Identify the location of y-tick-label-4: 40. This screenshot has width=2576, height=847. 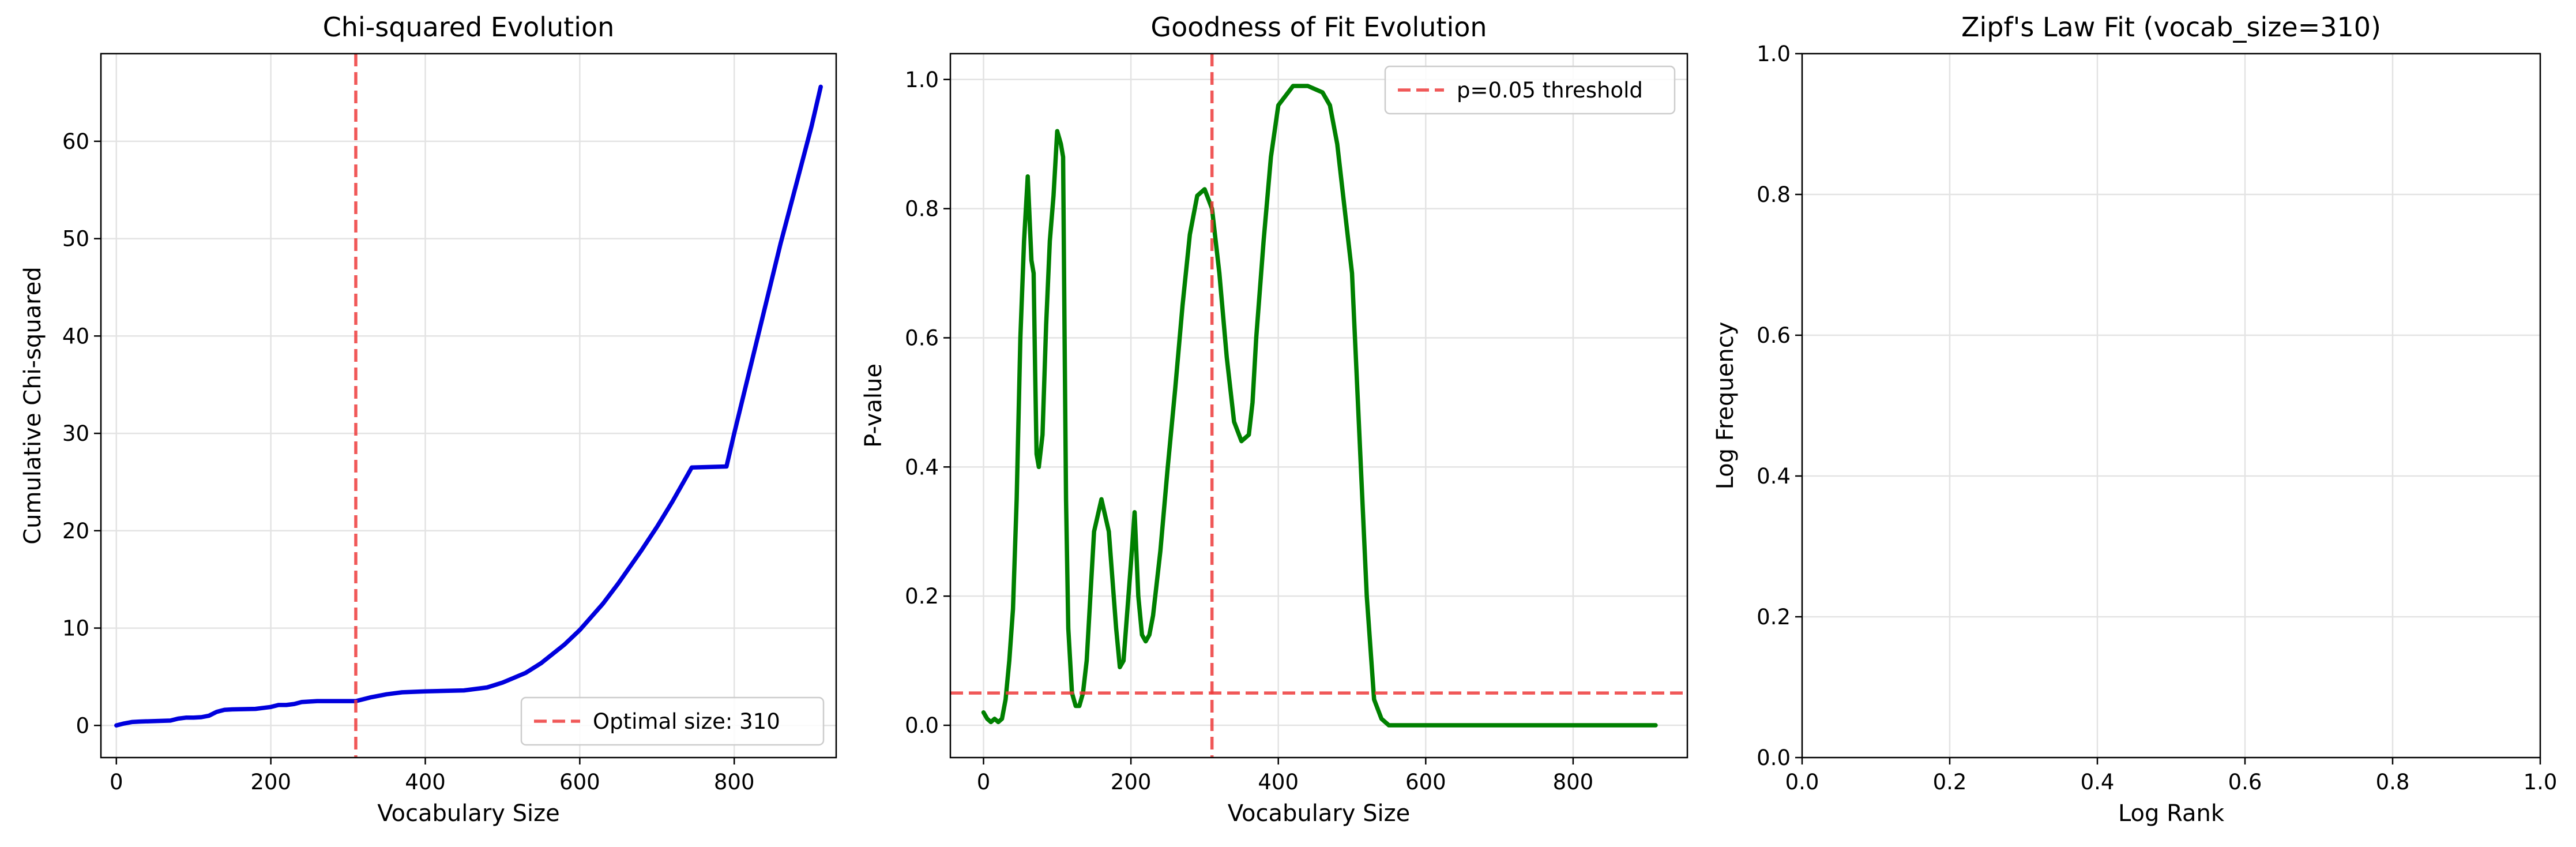
(75, 336).